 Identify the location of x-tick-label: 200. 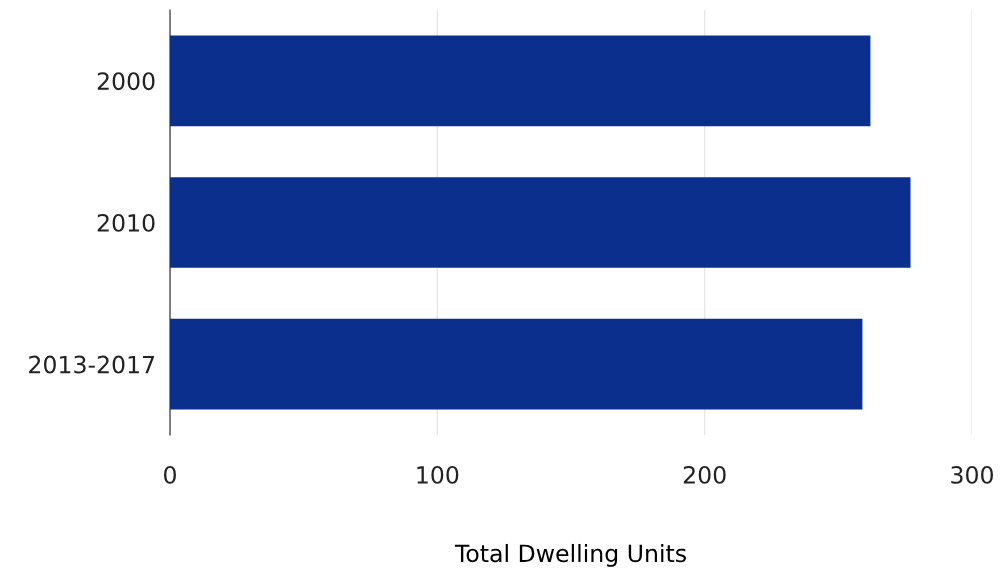
(704, 474).